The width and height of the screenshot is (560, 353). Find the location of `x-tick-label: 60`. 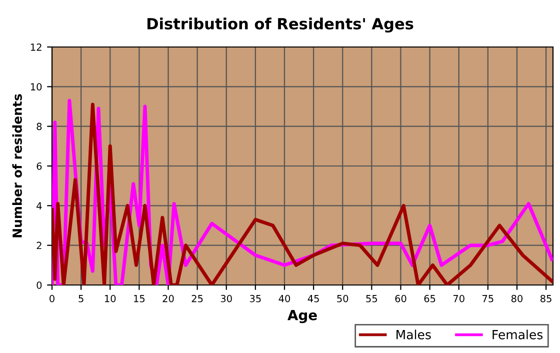

x-tick-label: 60 is located at coordinates (400, 298).